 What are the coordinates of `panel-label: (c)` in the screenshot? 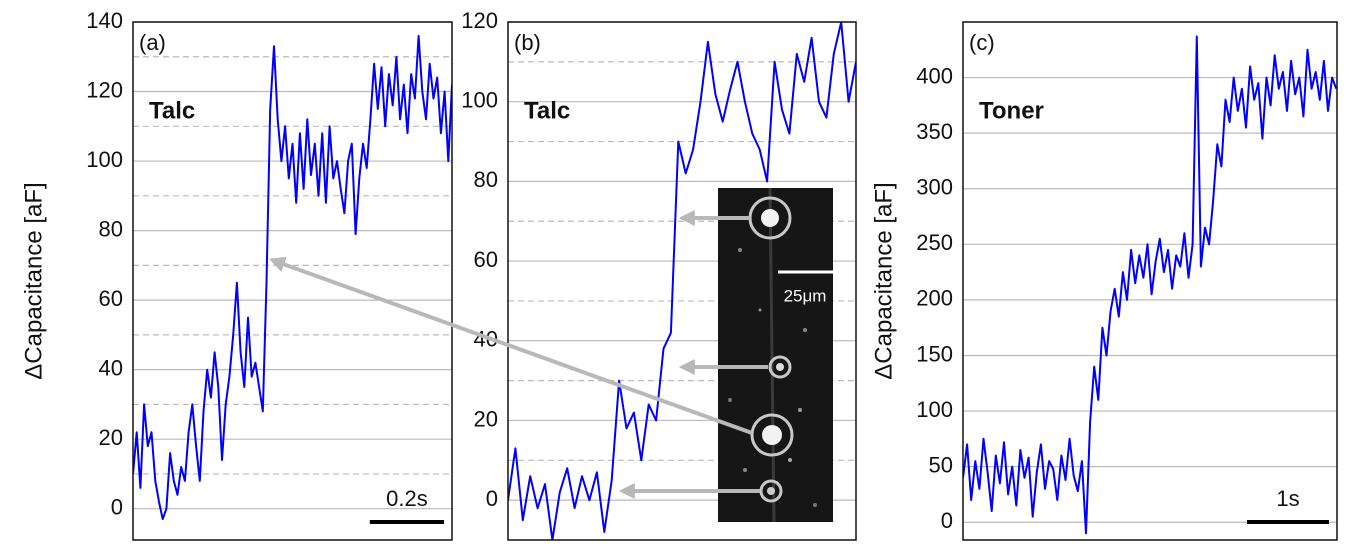 It's located at (982, 42).